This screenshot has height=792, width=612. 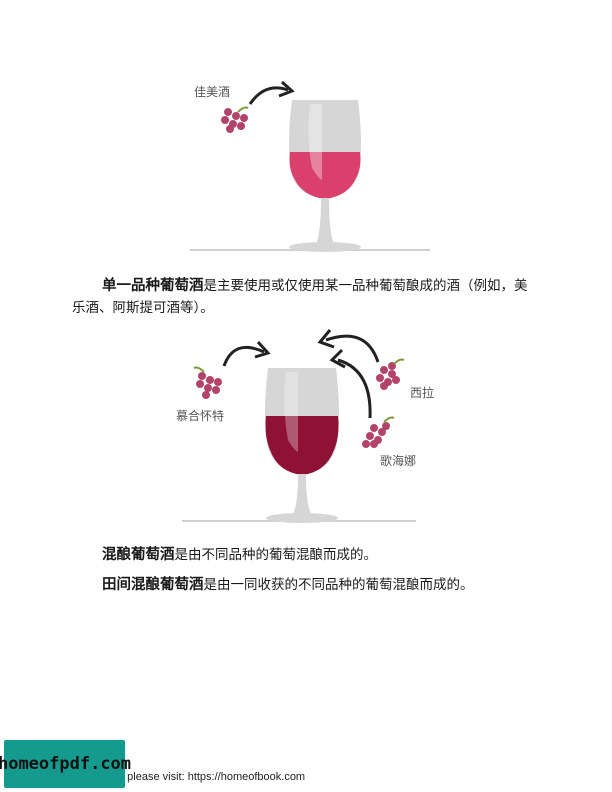 What do you see at coordinates (337, 358) in the screenshot?
I see `arrow-bottom-right-head-icon` at bounding box center [337, 358].